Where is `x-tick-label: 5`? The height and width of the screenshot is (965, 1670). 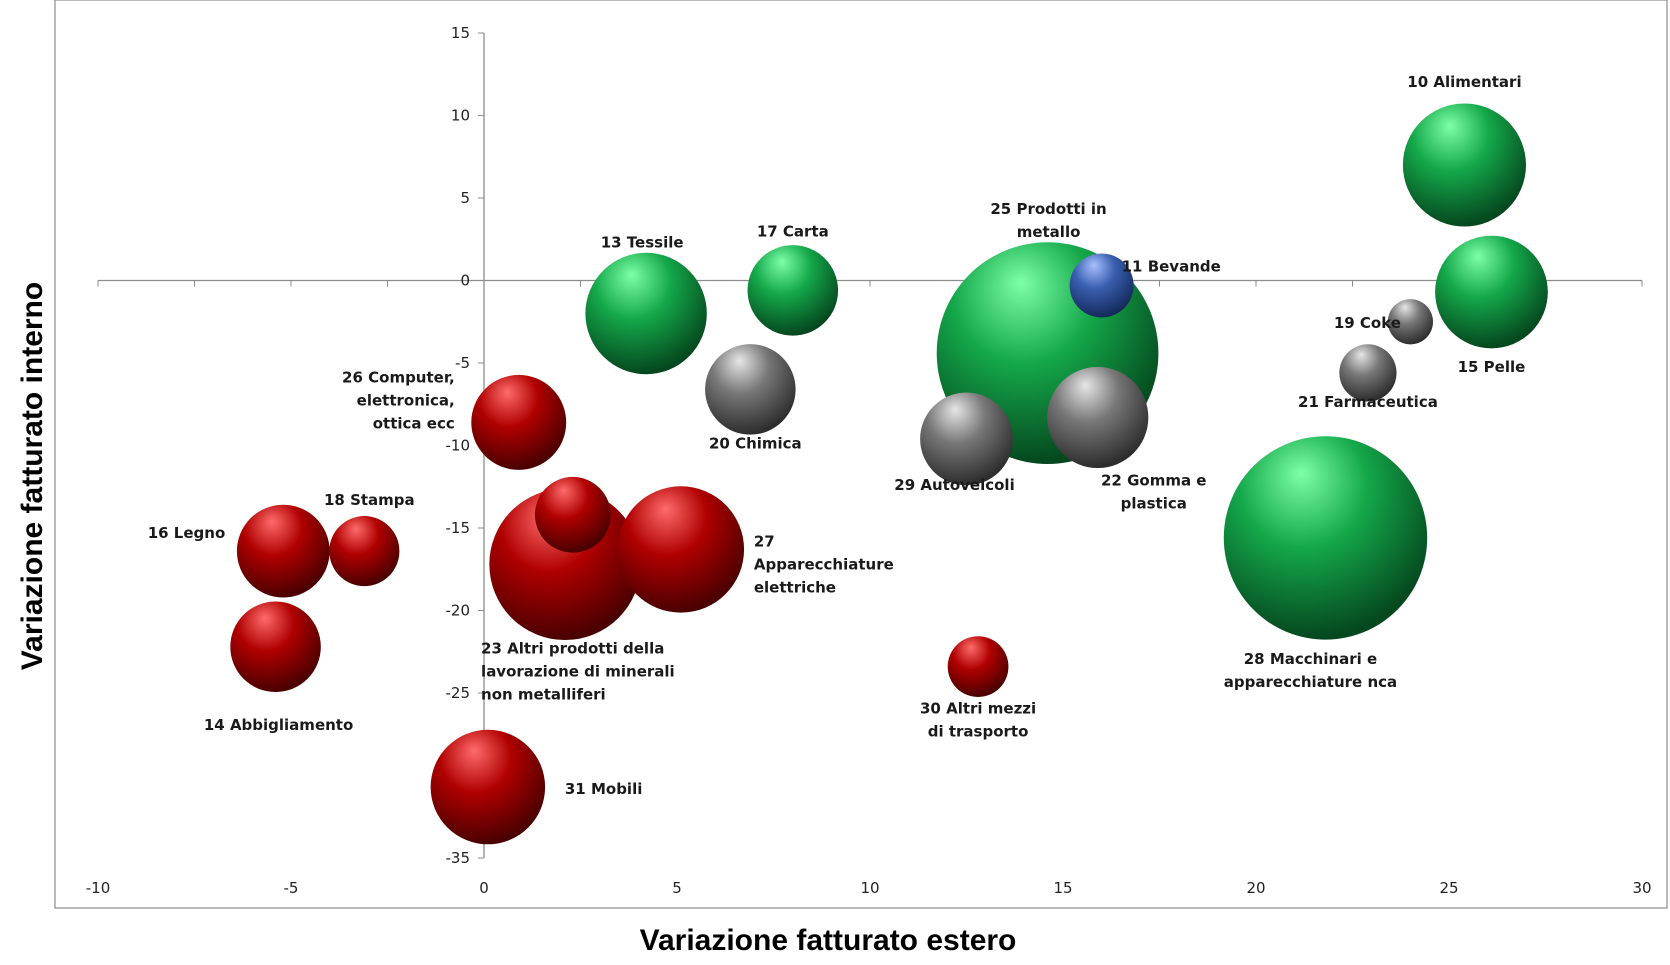
x-tick-label: 5 is located at coordinates (677, 888).